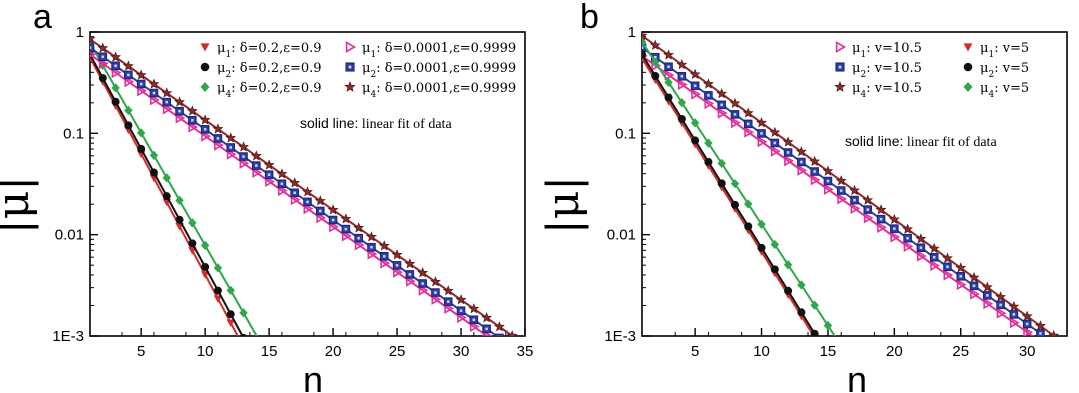  Describe the element at coordinates (269, 50) in the screenshot. I see `legend-label-1: μ1: δ=0.2,ε=0.9` at that location.